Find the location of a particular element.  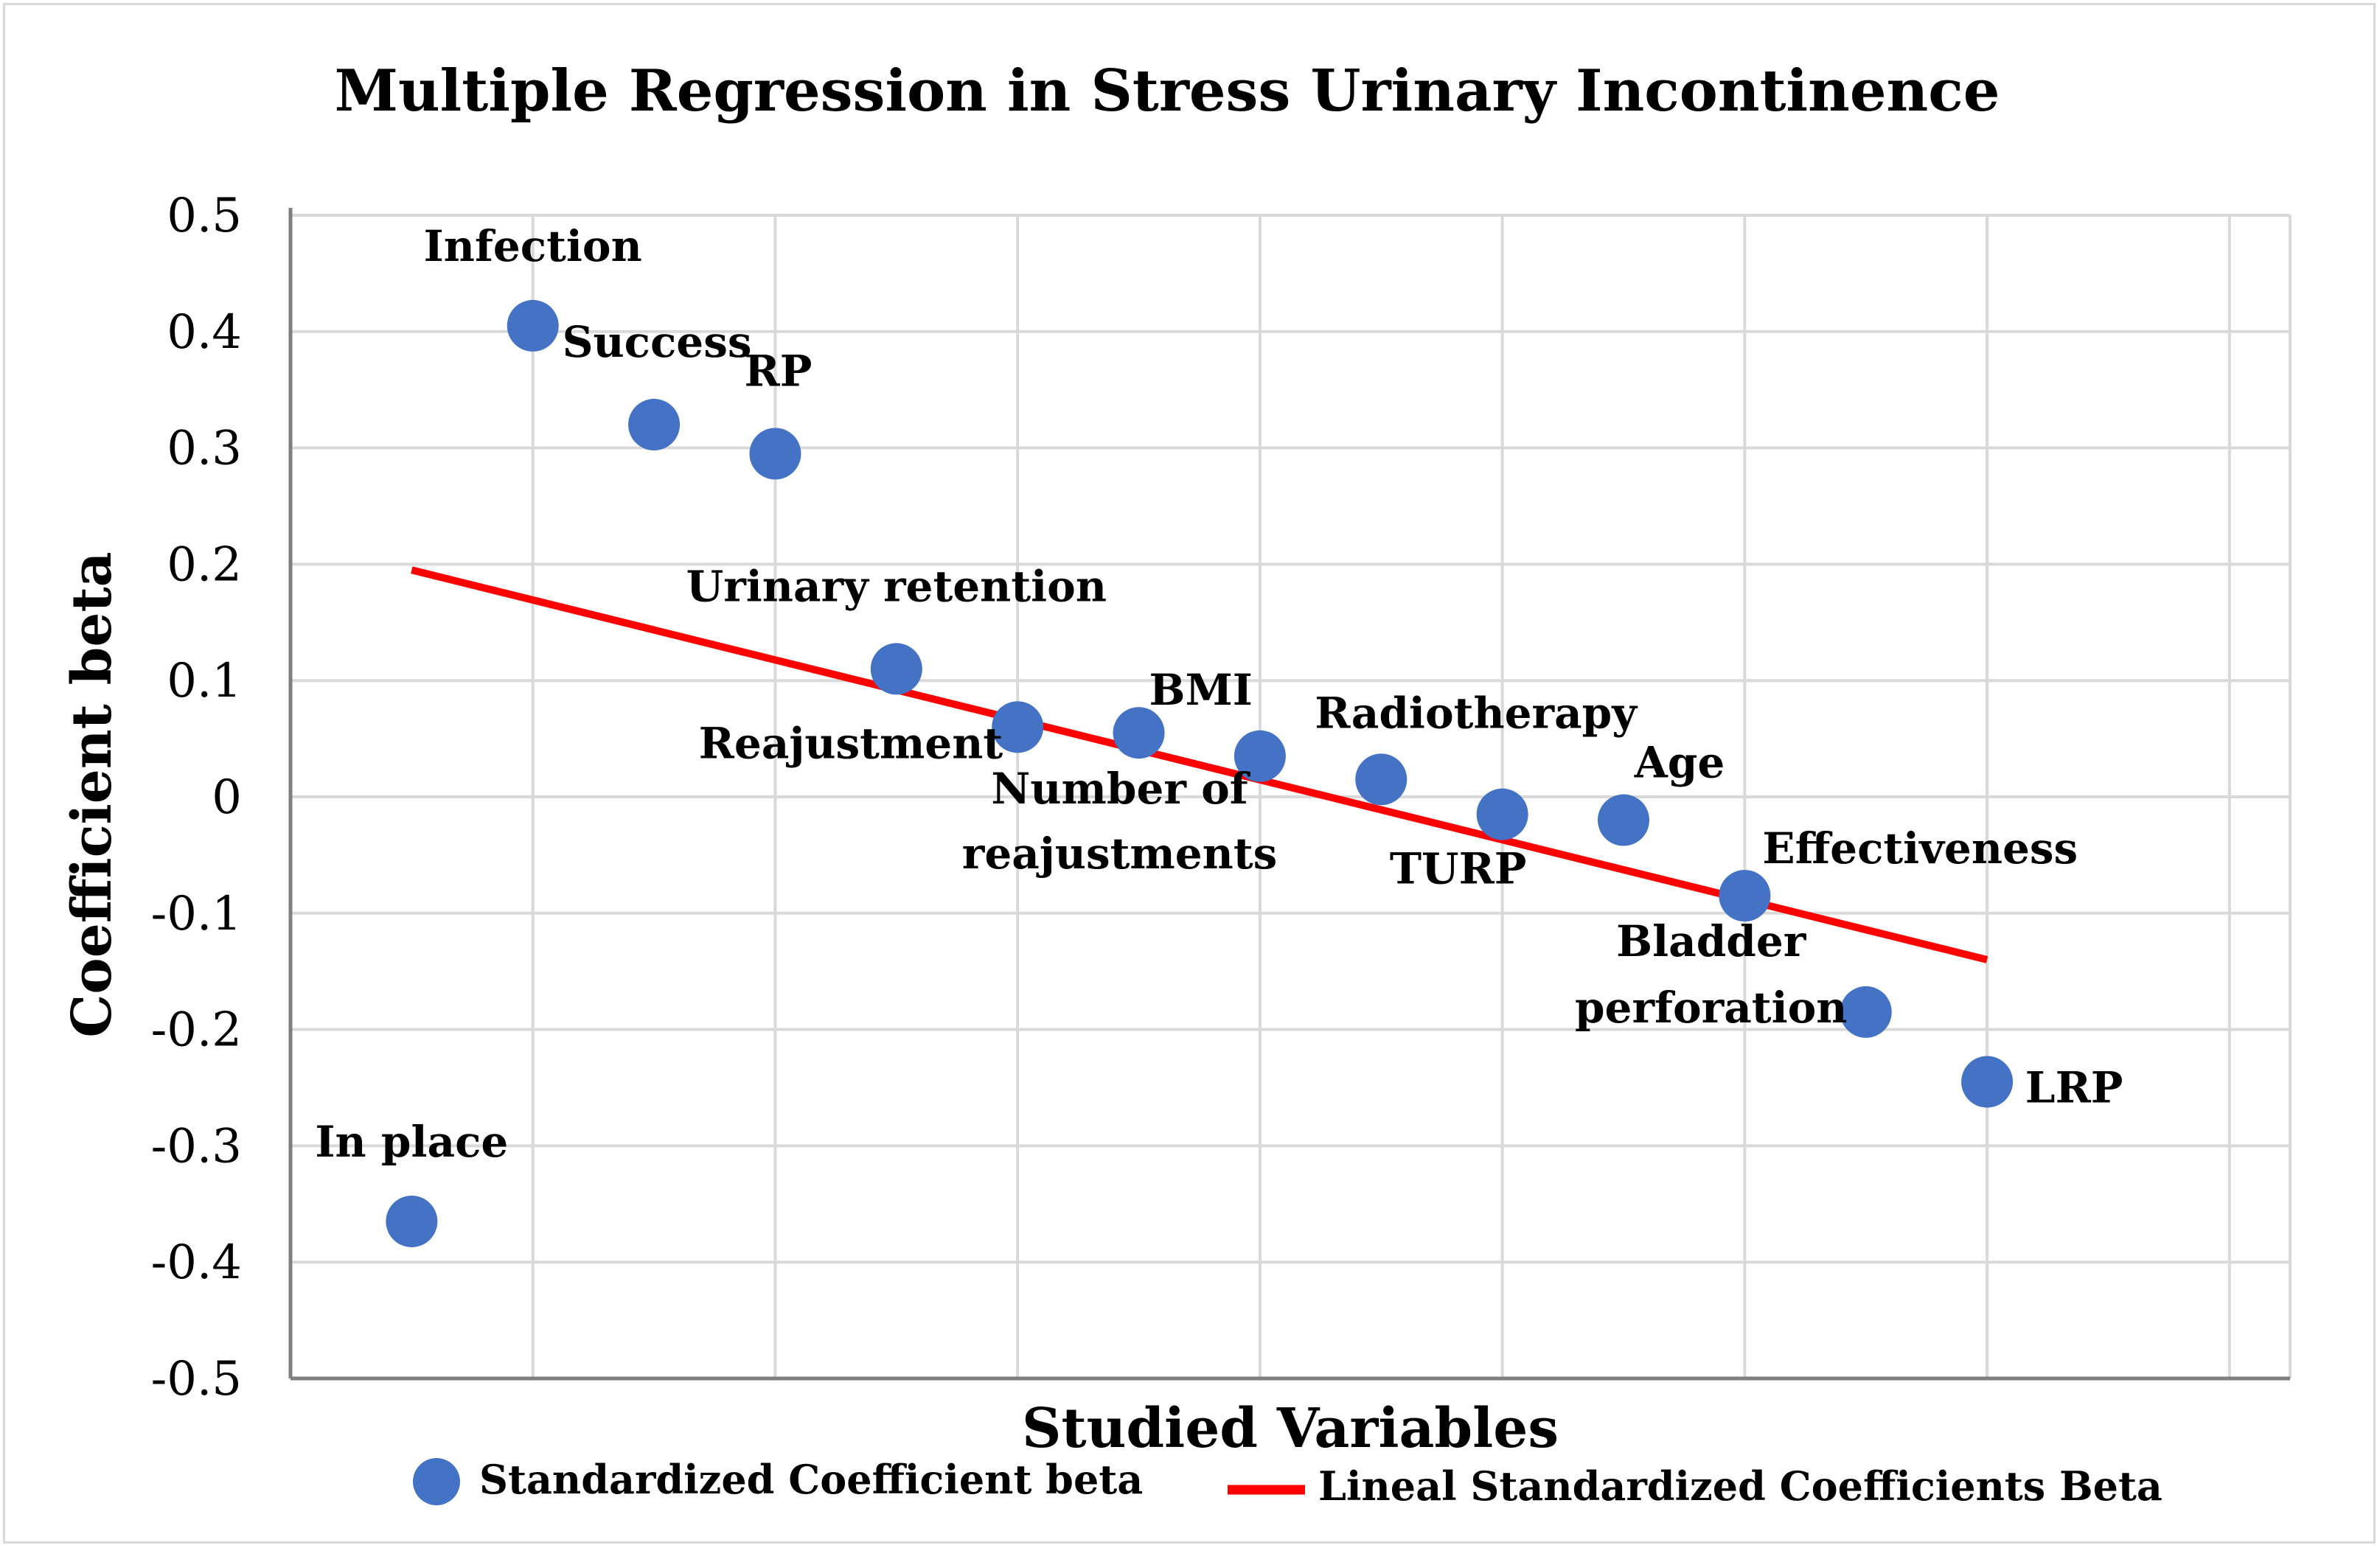

y-tick-label: -0.4 is located at coordinates (196, 1262).